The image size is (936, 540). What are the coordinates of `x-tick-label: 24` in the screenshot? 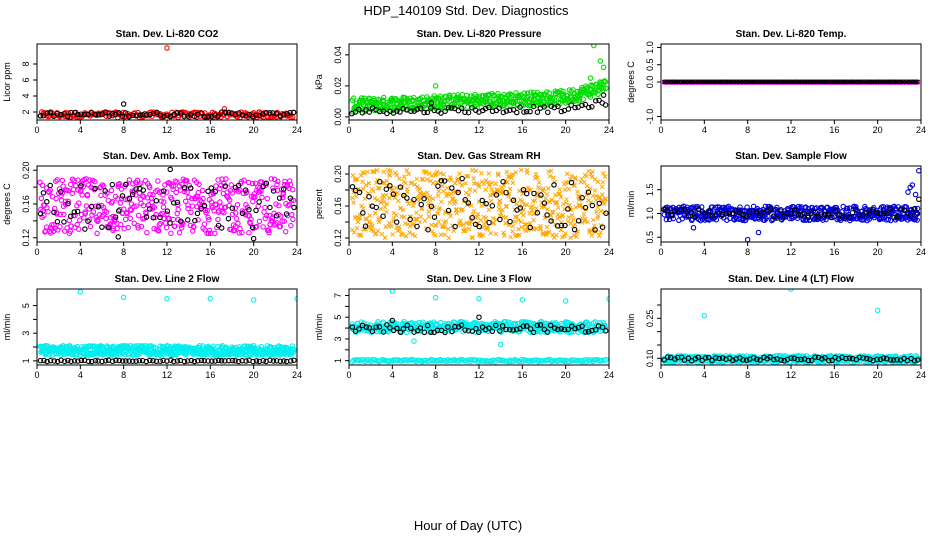 It's located at (609, 130).